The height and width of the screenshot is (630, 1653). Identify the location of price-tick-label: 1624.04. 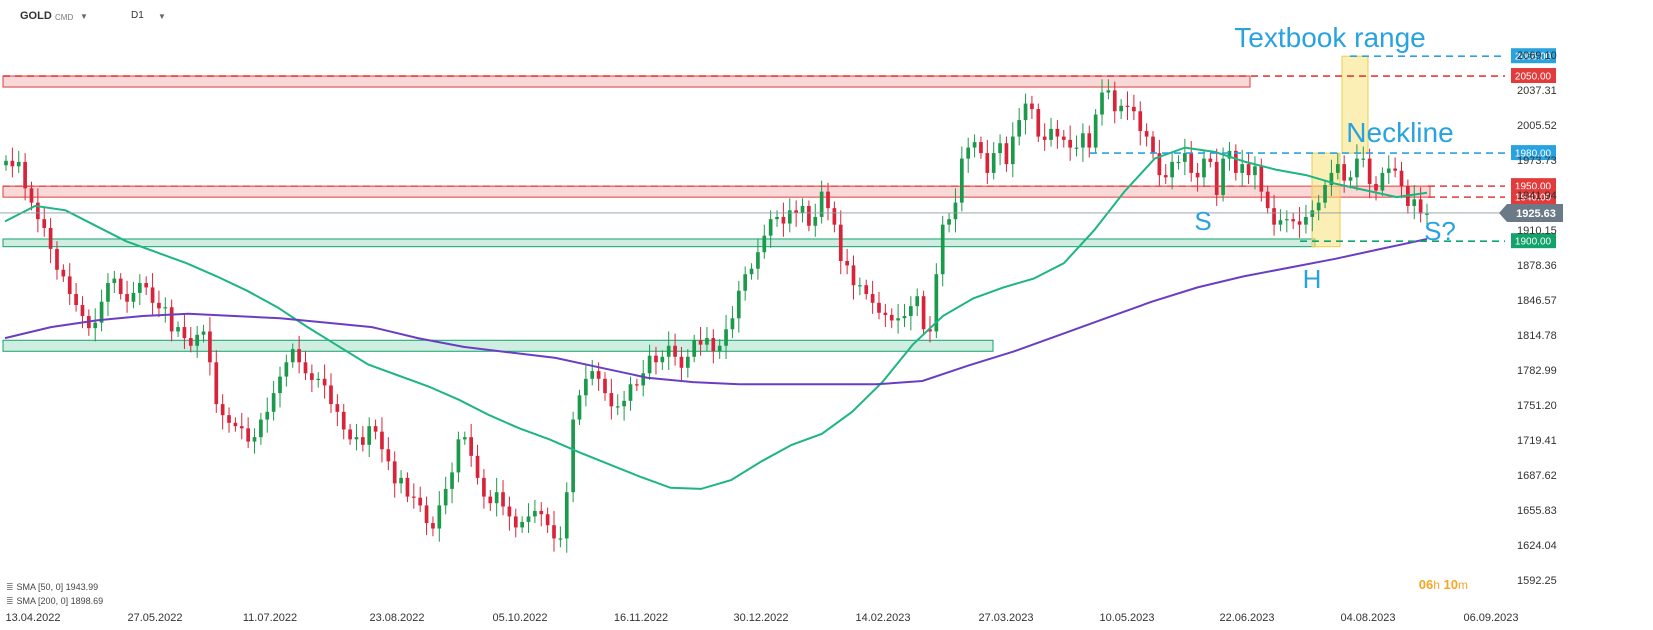
(1537, 546).